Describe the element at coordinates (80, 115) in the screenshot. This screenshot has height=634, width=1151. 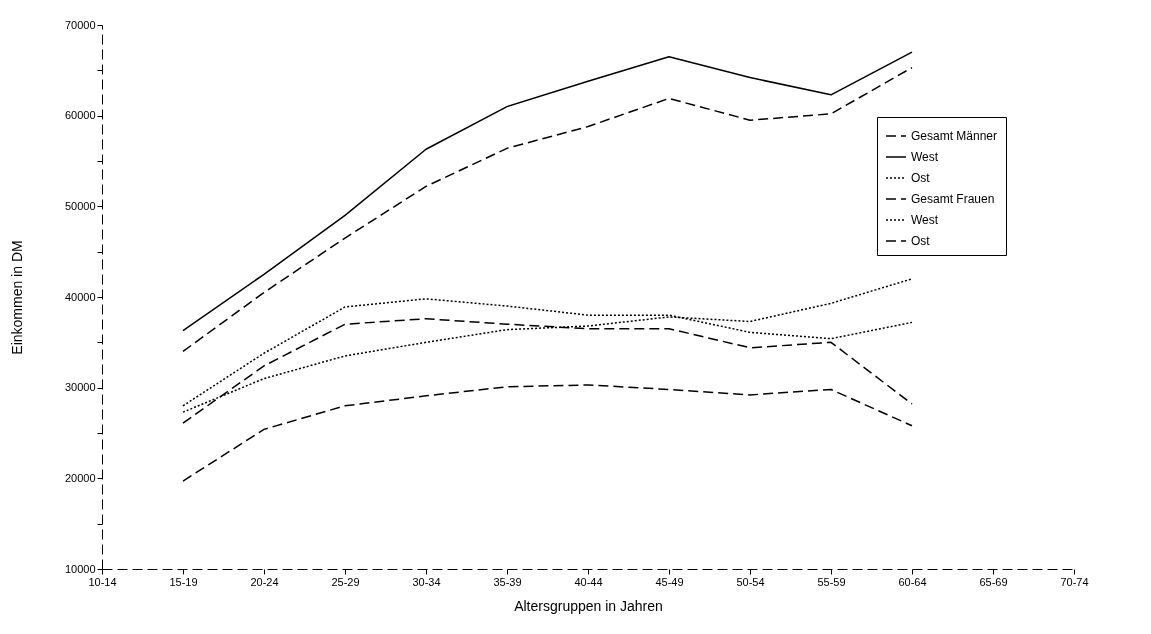
I see `y-tick-label: 60000` at that location.